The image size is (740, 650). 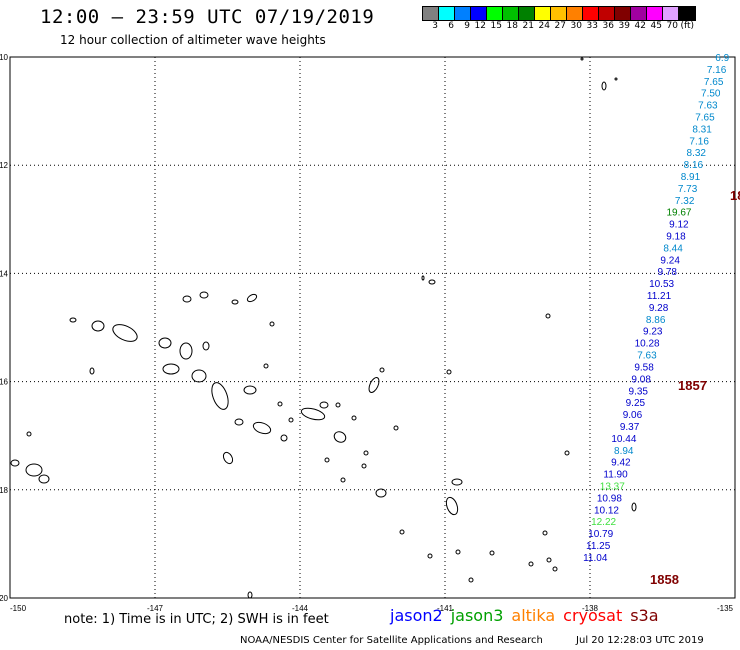 What do you see at coordinates (467, 26) in the screenshot?
I see `color-scale-label: 9` at bounding box center [467, 26].